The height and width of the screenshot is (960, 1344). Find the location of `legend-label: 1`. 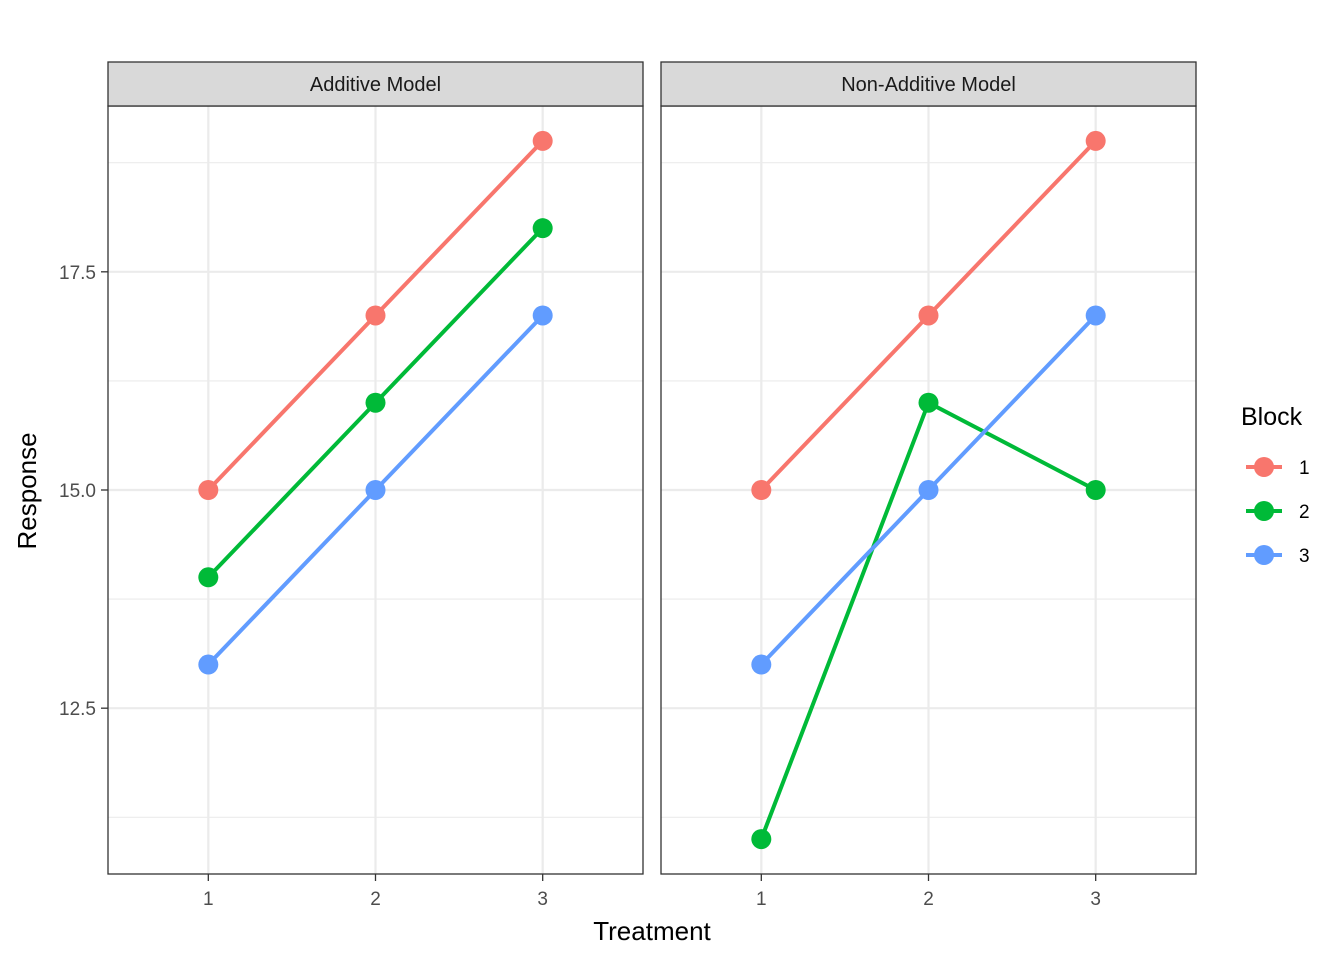

legend-label: 1 is located at coordinates (1304, 468).